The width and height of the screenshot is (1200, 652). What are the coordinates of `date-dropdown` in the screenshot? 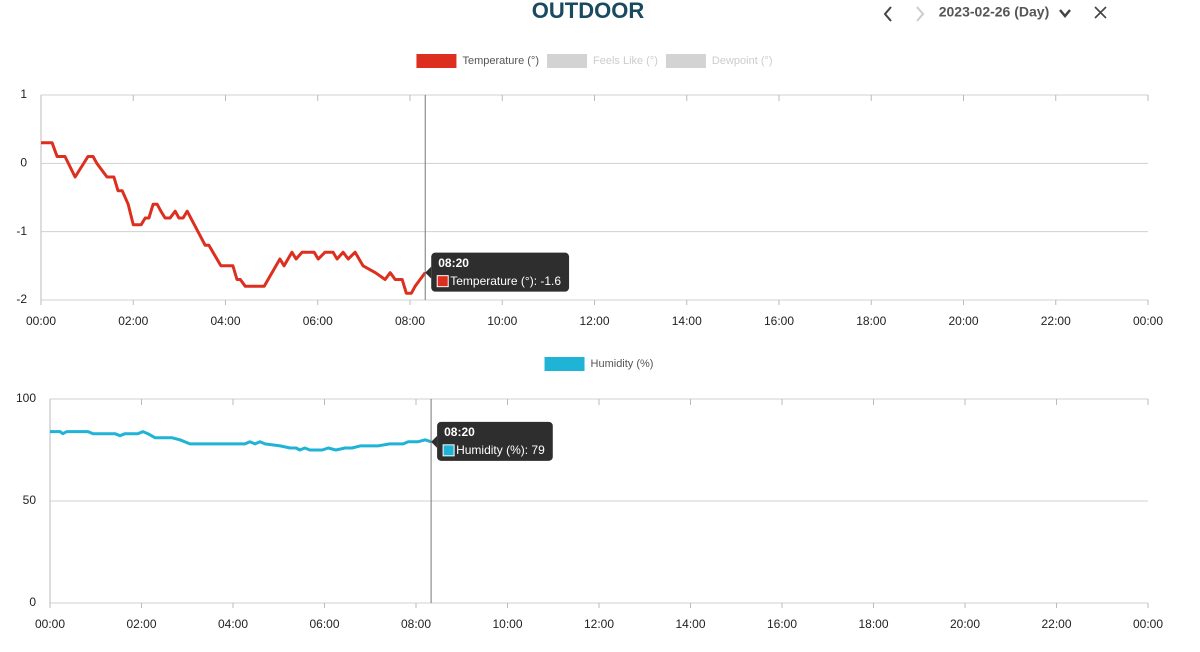 It's located at (1065, 13).